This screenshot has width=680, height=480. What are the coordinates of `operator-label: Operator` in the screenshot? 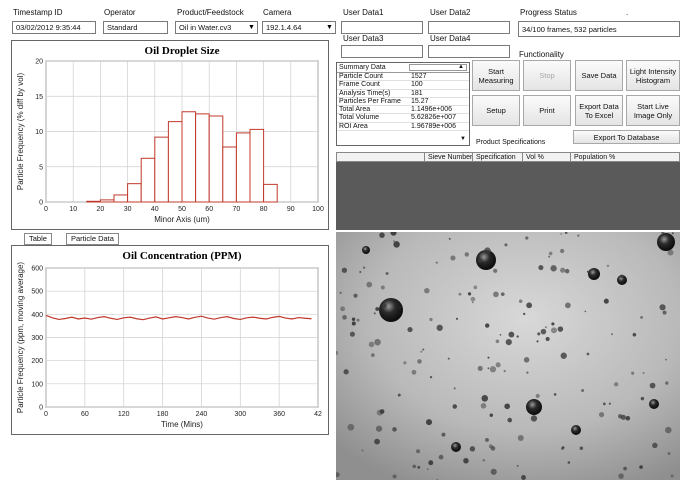 It's located at (120, 12).